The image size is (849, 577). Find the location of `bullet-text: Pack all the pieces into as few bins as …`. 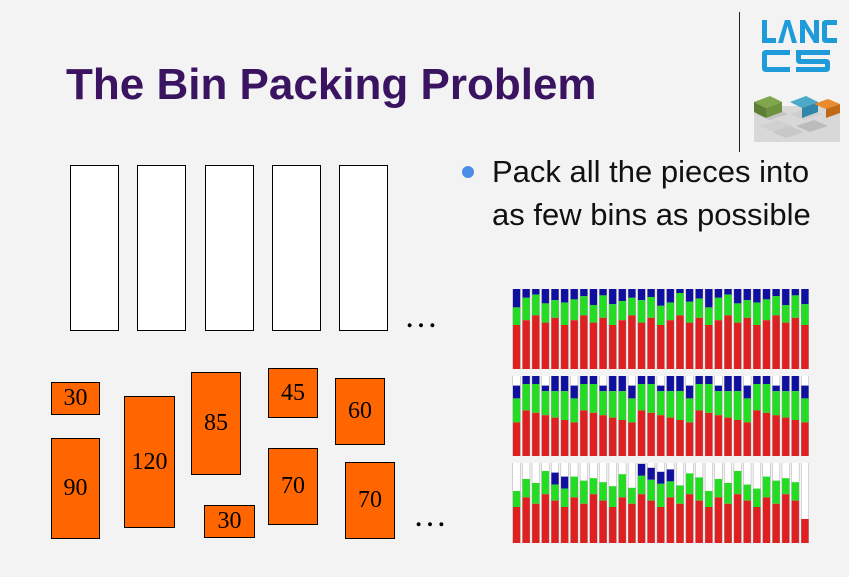

bullet-text: Pack all the pieces into as few bins as … is located at coordinates (651, 193).